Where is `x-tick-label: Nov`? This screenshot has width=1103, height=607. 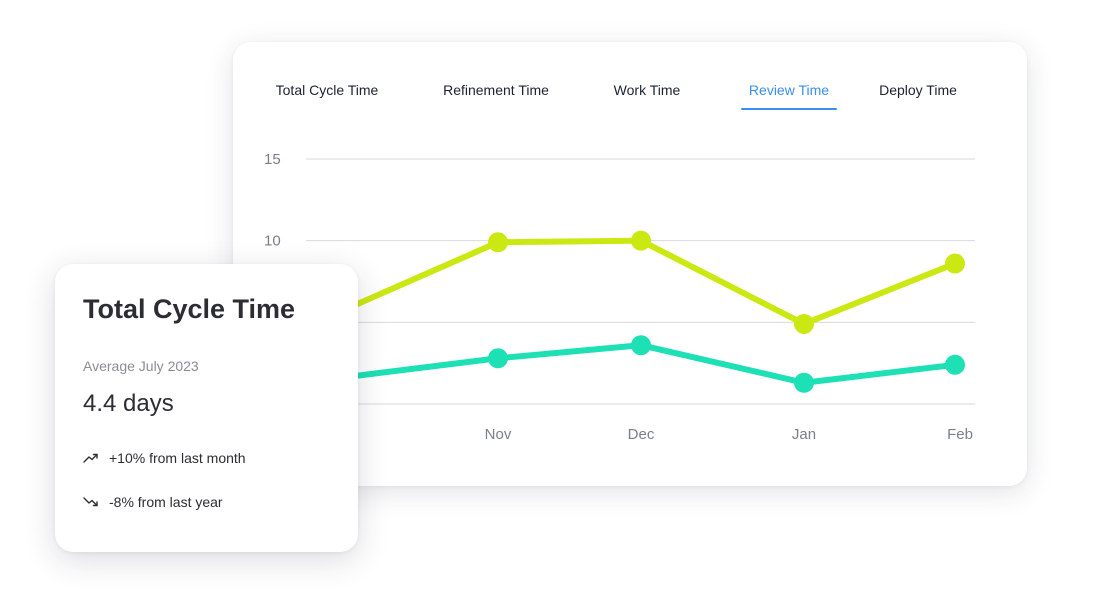
x-tick-label: Nov is located at coordinates (498, 434).